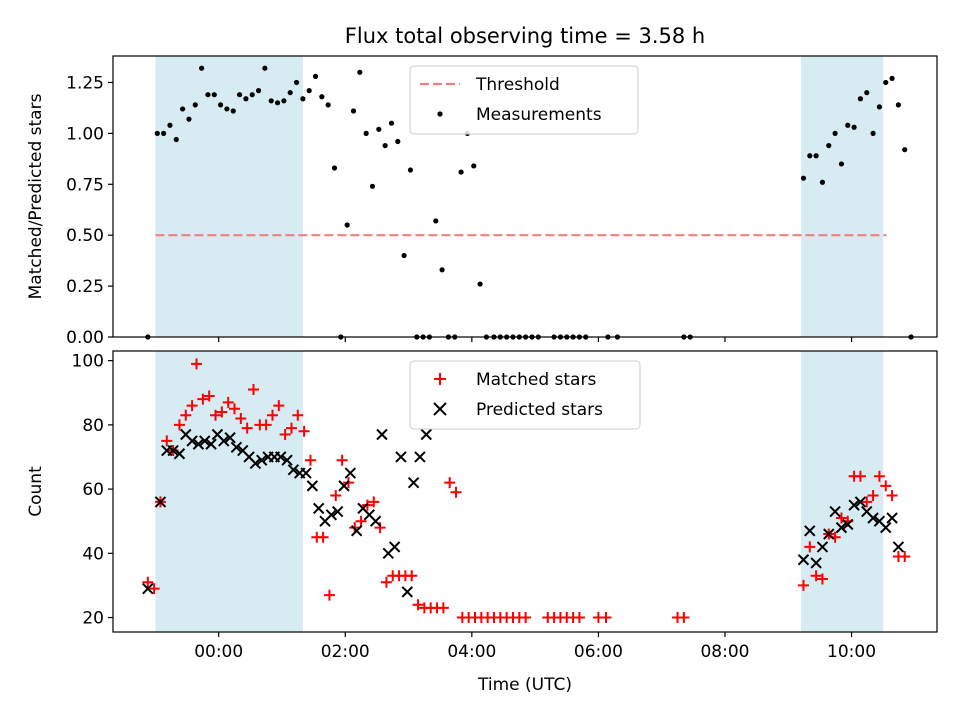 This screenshot has height=720, width=960. Describe the element at coordinates (85, 287) in the screenshot. I see `top-ytick-label-1: 0.25` at that location.